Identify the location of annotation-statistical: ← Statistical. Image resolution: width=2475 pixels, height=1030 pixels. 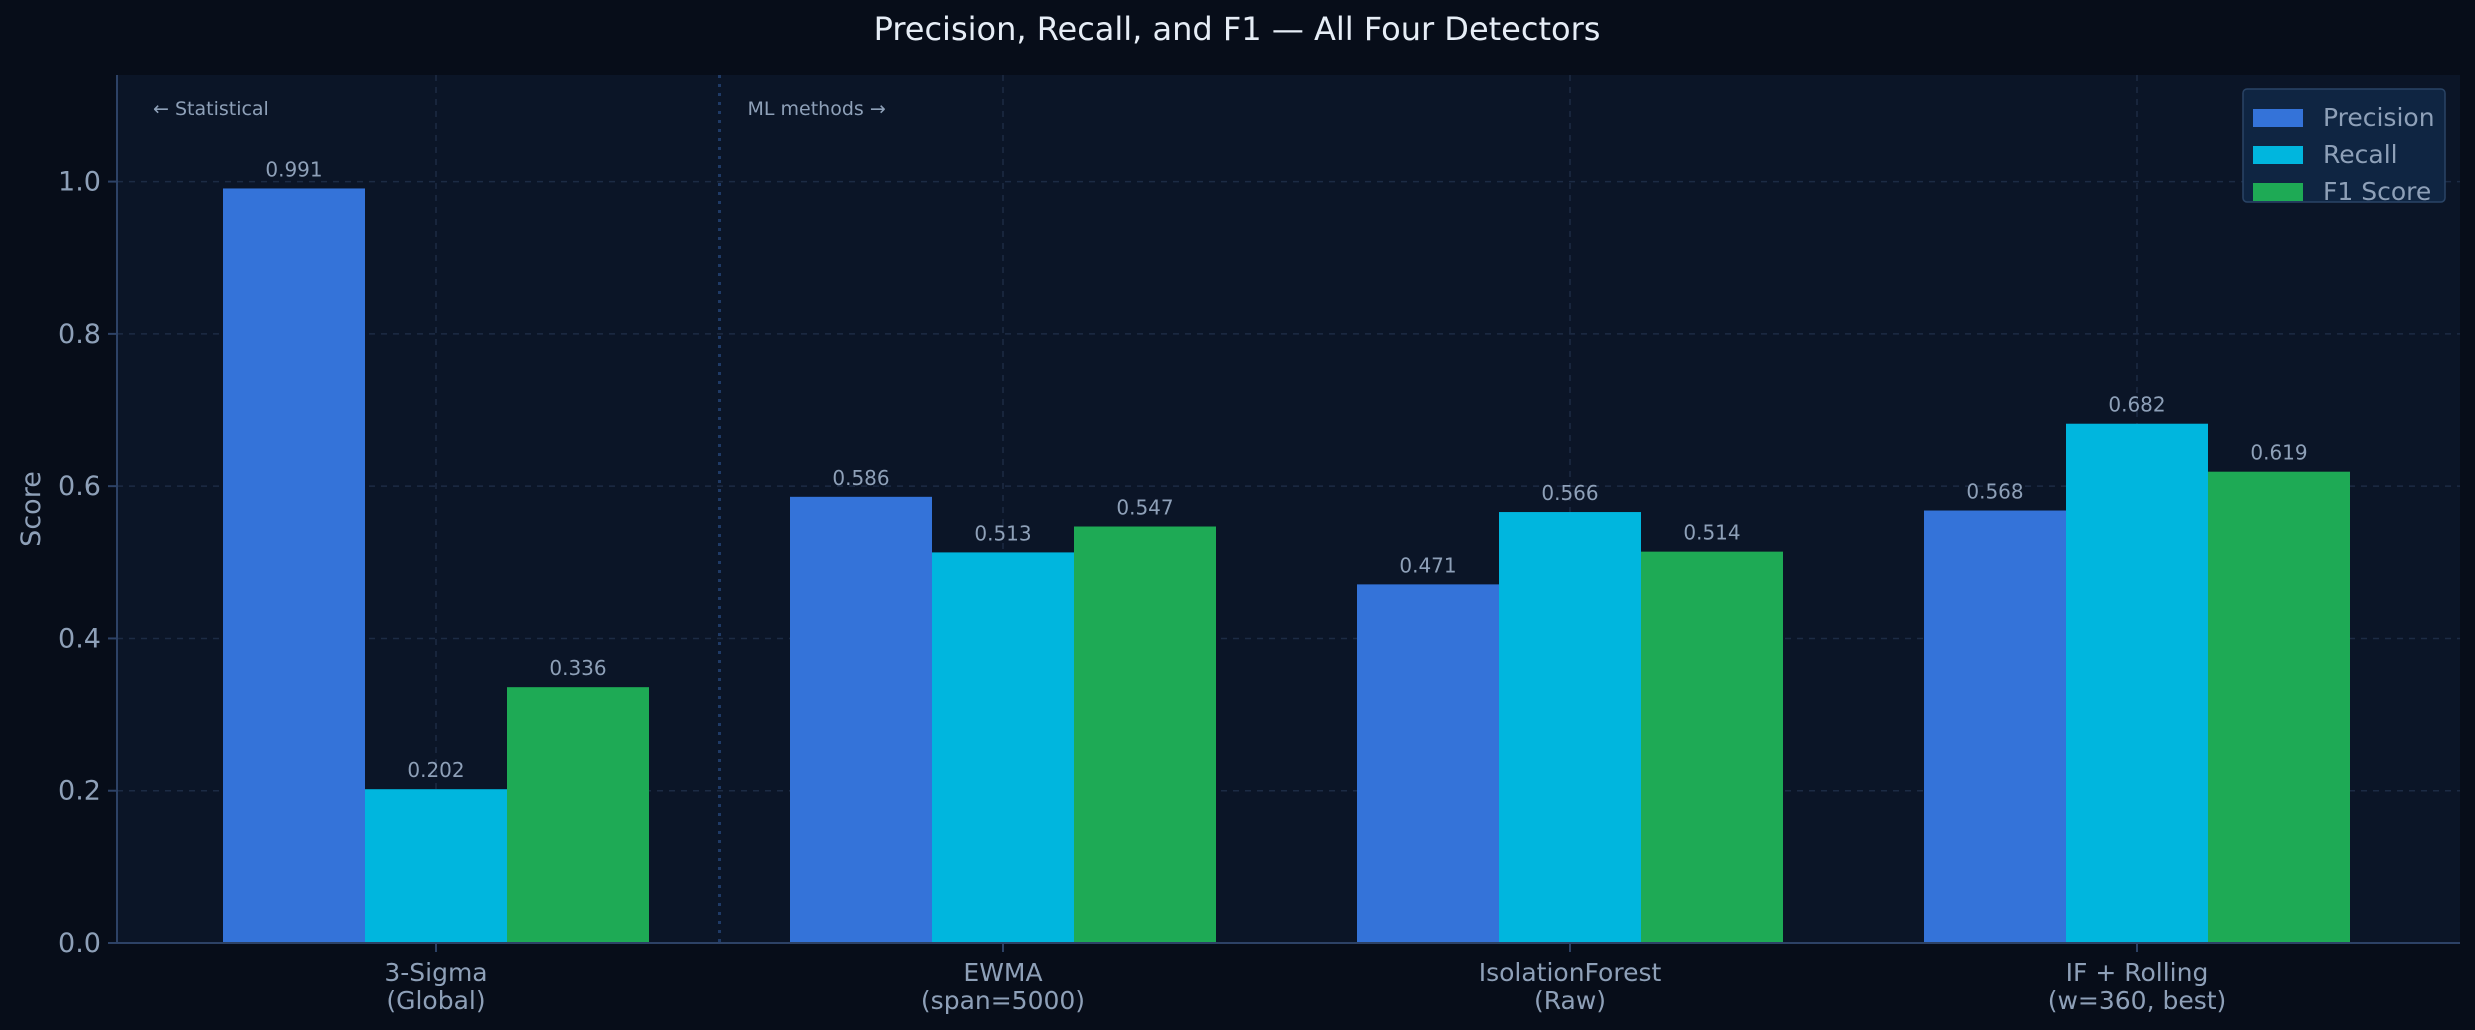
(211, 109).